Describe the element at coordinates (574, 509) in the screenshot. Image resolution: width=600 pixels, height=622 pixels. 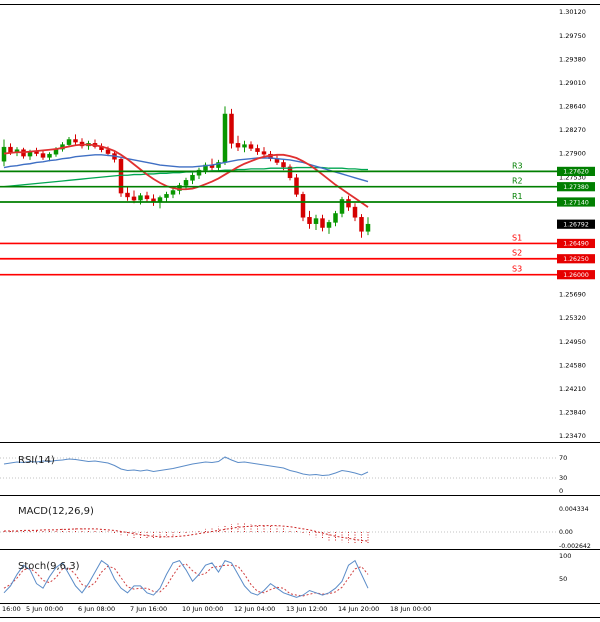
I see `macd-tick-label: 0.004334` at that location.